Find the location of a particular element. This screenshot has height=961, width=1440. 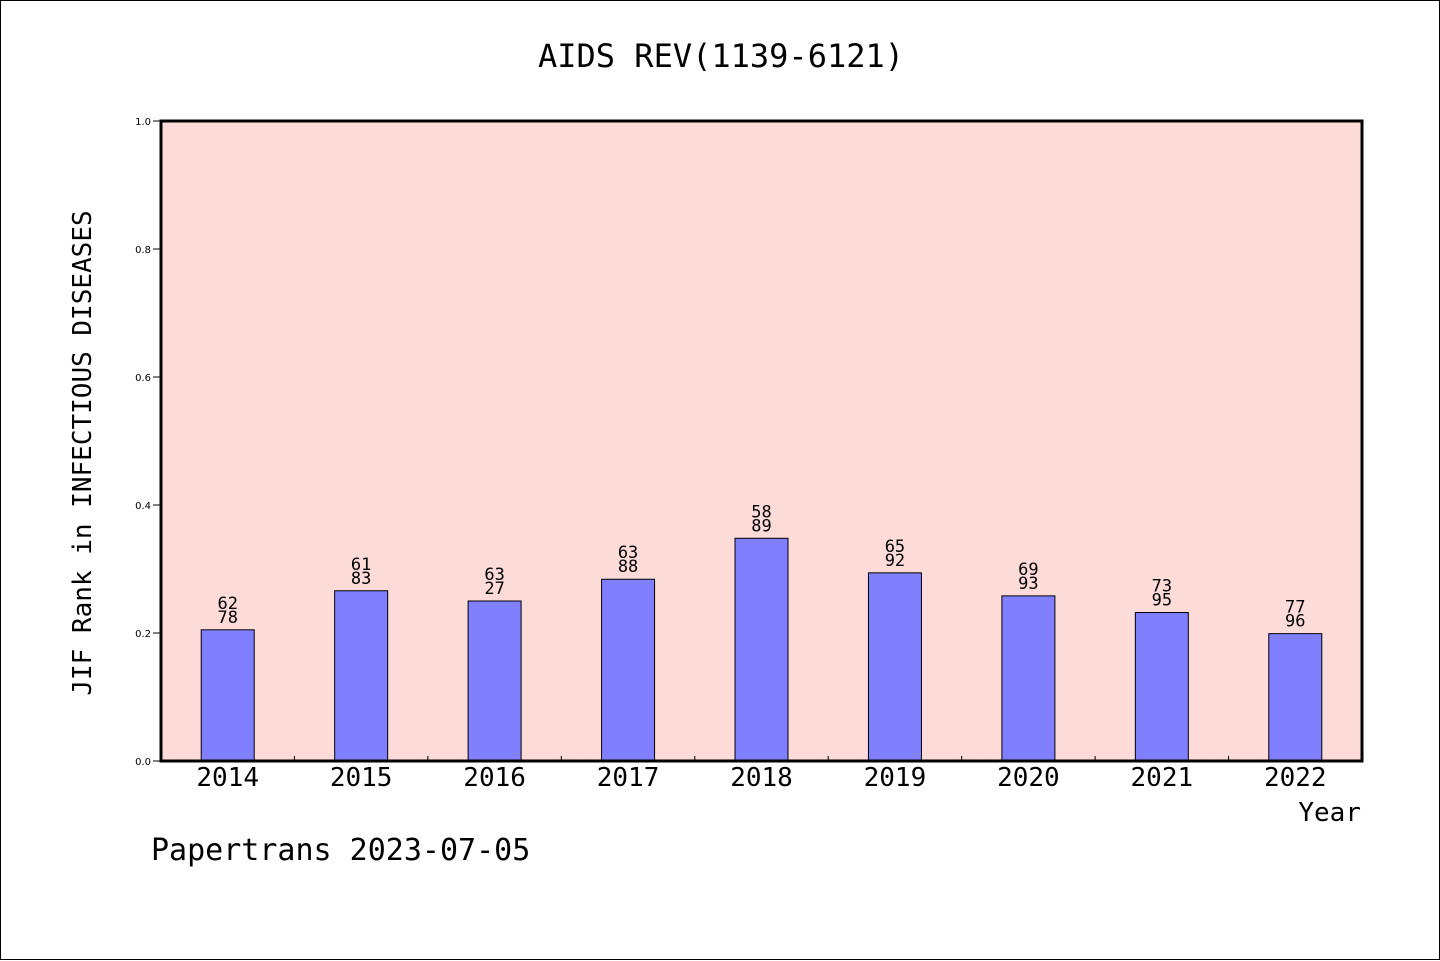

bar-label-top: 62 is located at coordinates (227, 604).